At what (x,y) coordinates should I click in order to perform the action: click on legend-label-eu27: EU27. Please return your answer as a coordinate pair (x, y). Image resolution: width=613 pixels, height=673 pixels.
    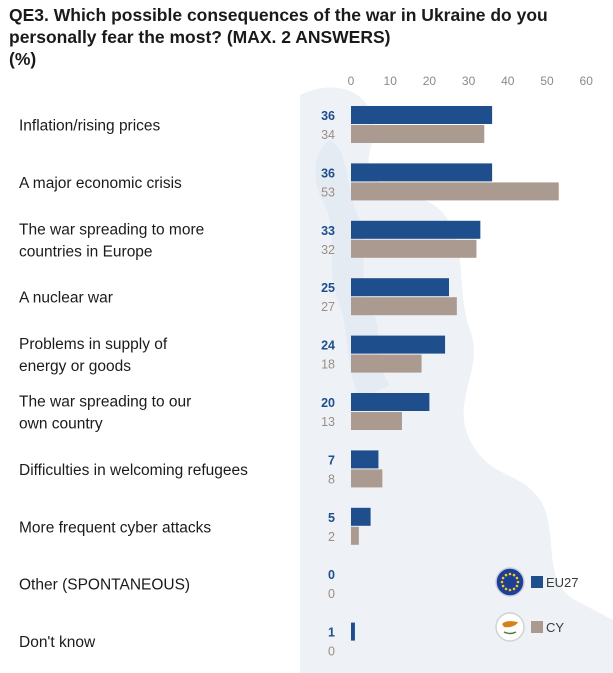
    Looking at the image, I should click on (562, 582).